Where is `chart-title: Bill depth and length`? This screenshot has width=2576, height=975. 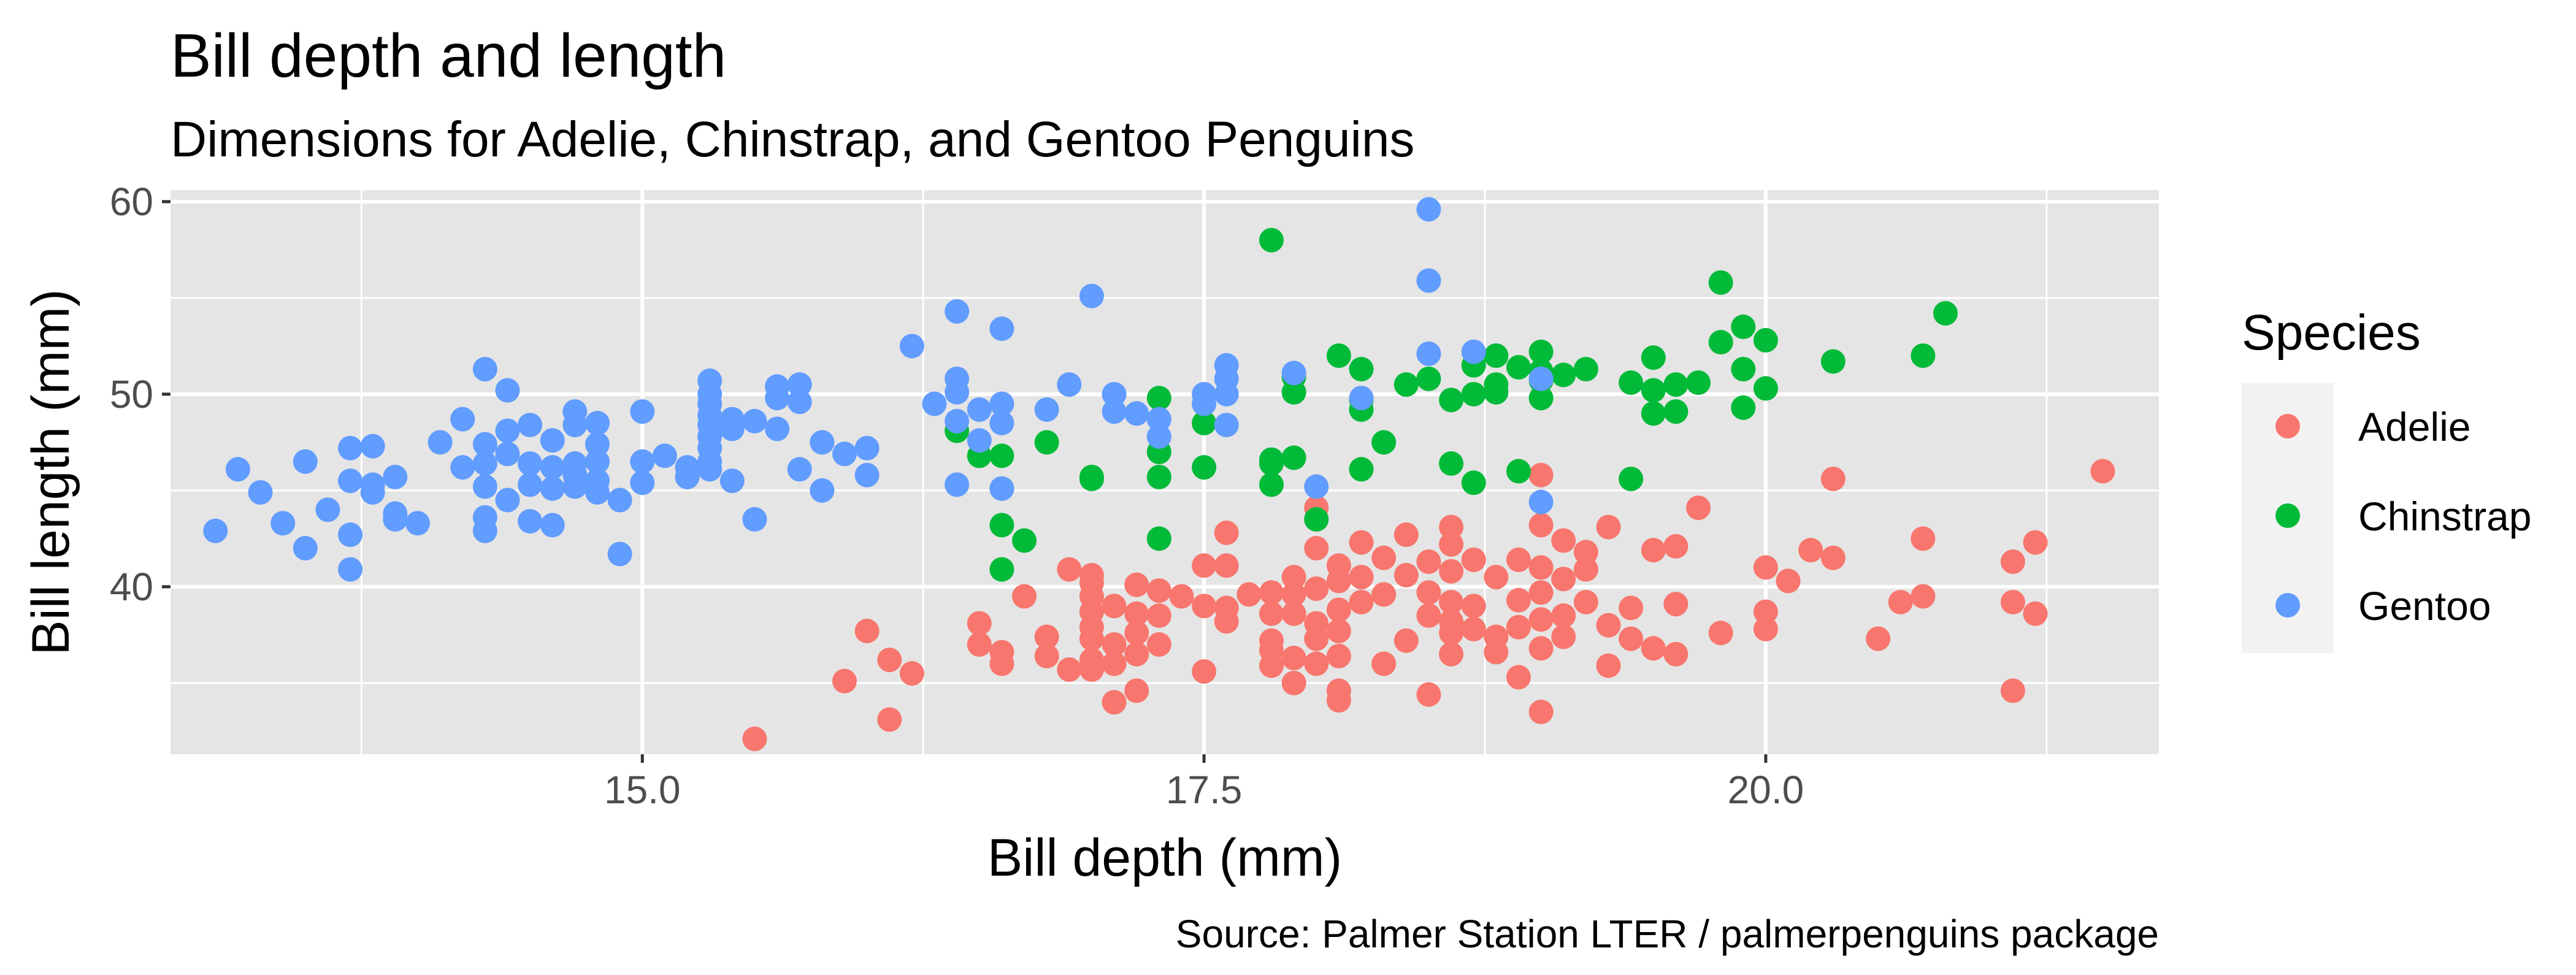
chart-title: Bill depth and length is located at coordinates (448, 55).